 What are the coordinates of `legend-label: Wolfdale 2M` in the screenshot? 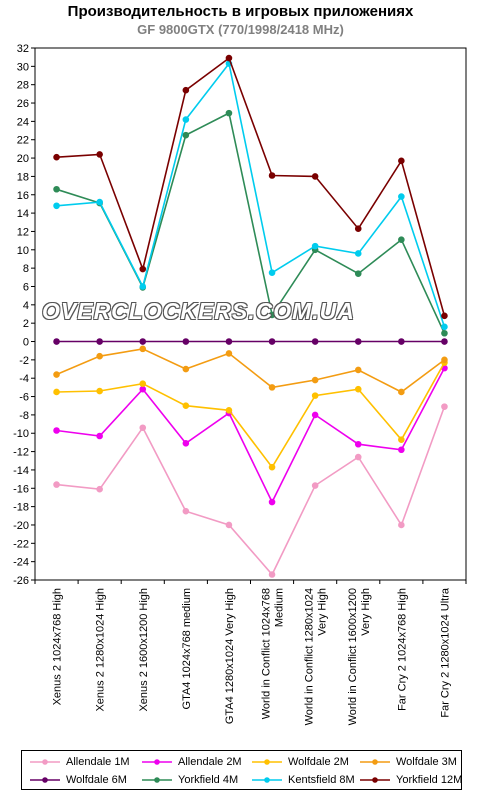 It's located at (318, 762).